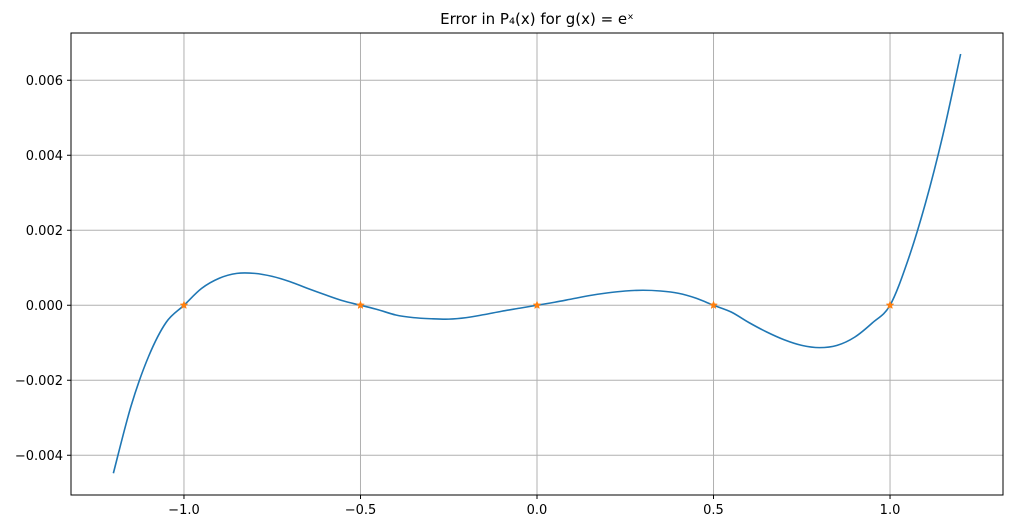  Describe the element at coordinates (39, 456) in the screenshot. I see `y-tick-label: −0.004` at that location.